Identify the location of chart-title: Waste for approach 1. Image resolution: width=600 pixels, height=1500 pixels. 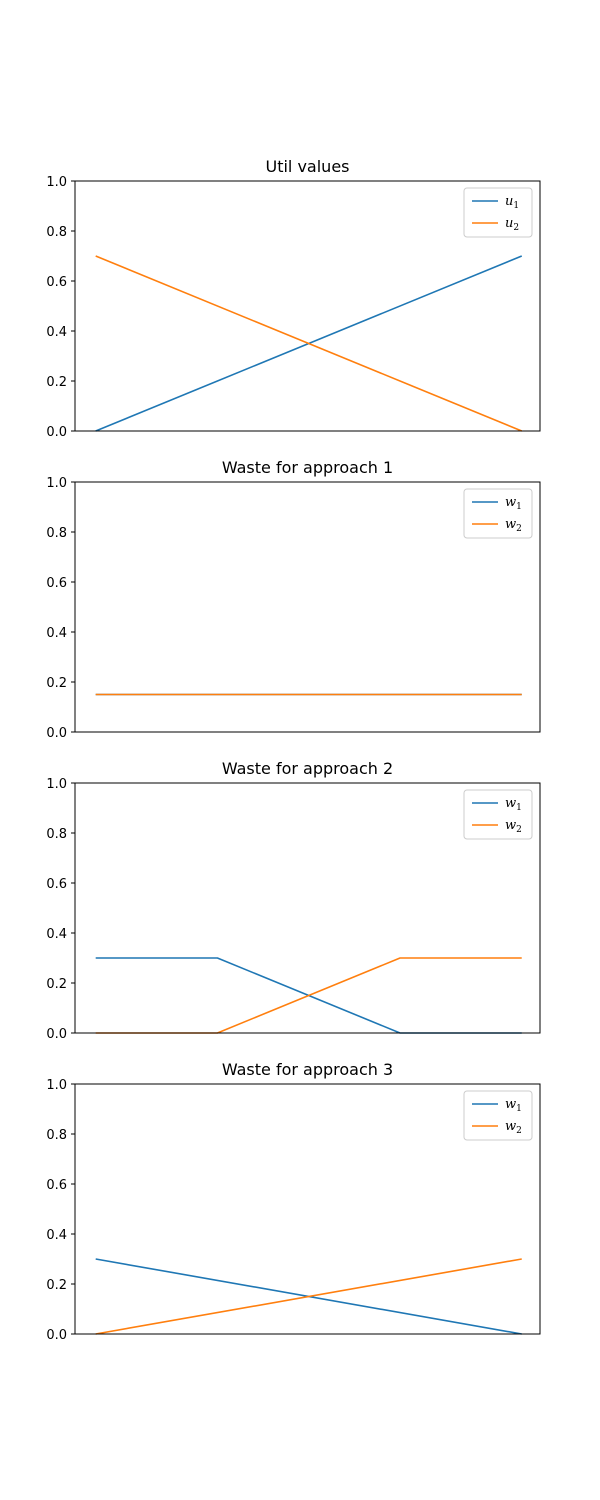
(307, 467).